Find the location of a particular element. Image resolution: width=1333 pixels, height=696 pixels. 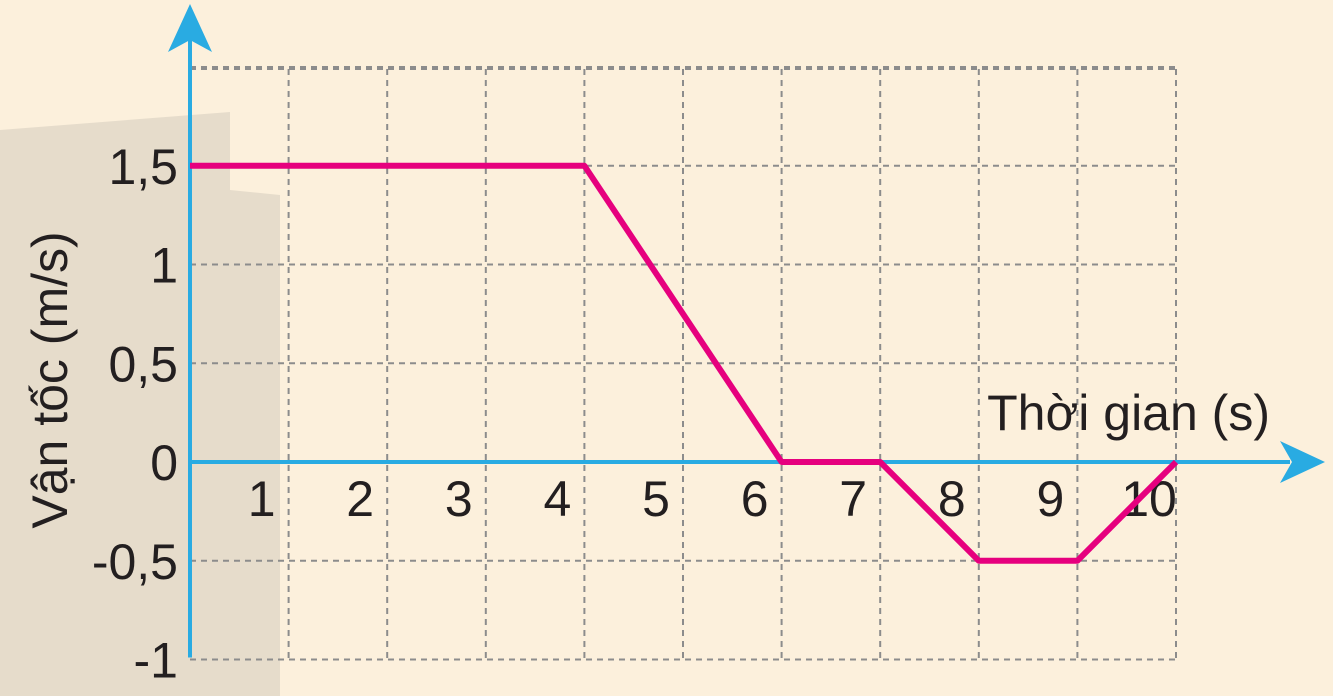

x-tick-label: 10 is located at coordinates (1149, 499).